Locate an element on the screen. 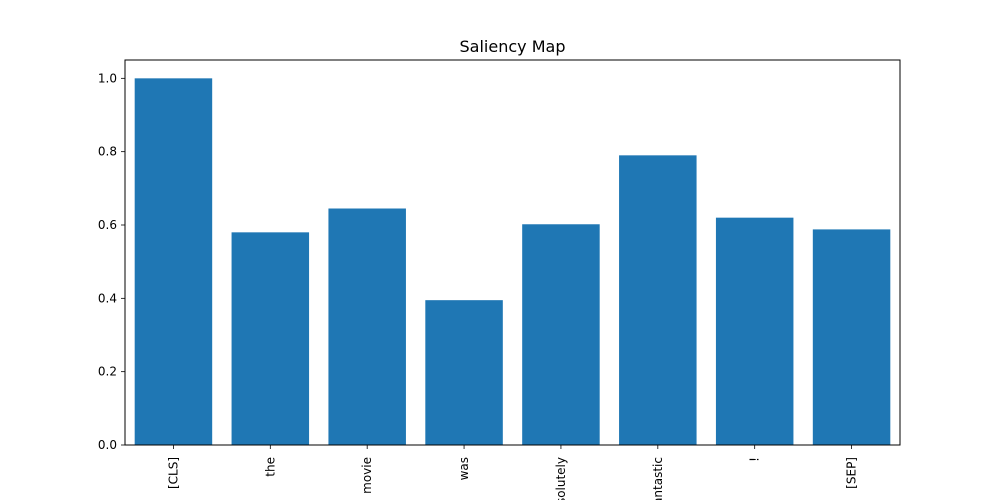  x-tick-label: ! is located at coordinates (755, 459).